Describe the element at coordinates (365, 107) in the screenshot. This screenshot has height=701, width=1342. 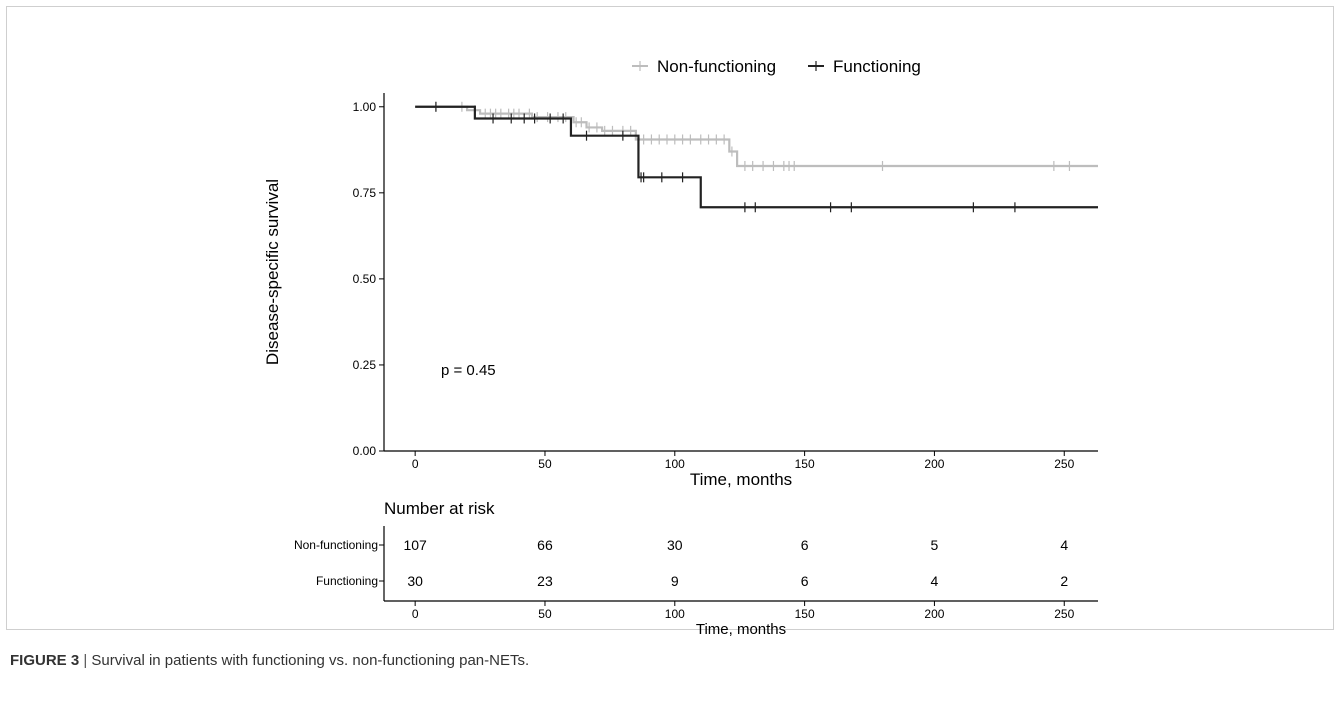
I see `y-tick-label: 1.00` at that location.